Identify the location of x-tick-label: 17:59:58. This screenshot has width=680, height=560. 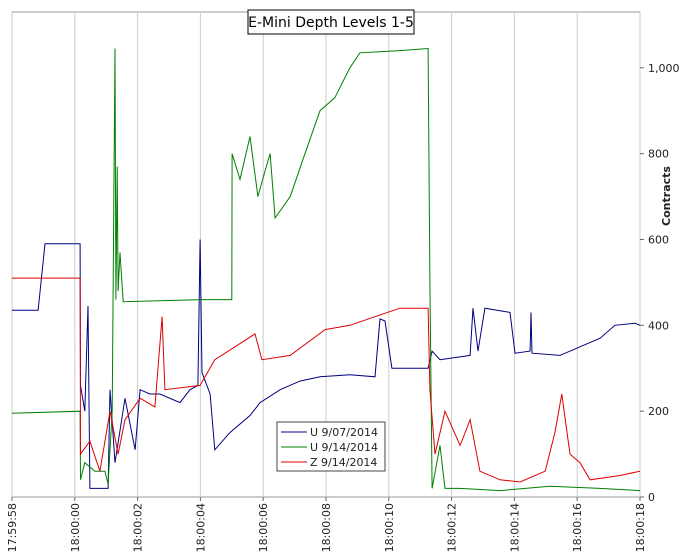
(12, 527).